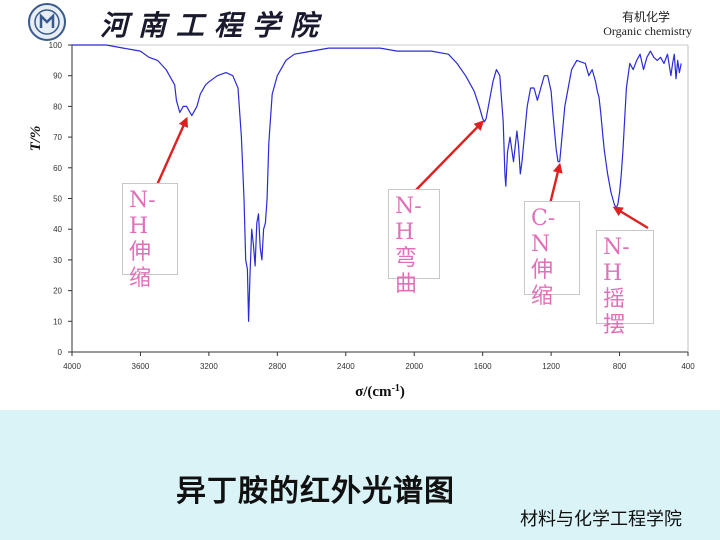 The image size is (720, 540). Describe the element at coordinates (551, 366) in the screenshot. I see `x-tick-label: 1200` at that location.